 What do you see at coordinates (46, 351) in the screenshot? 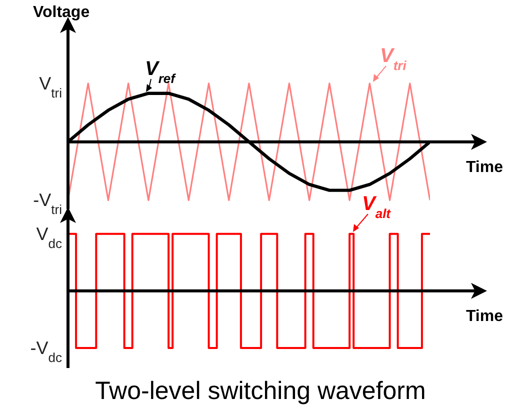
I see `text: -V$_{dc}$` at bounding box center [46, 351].